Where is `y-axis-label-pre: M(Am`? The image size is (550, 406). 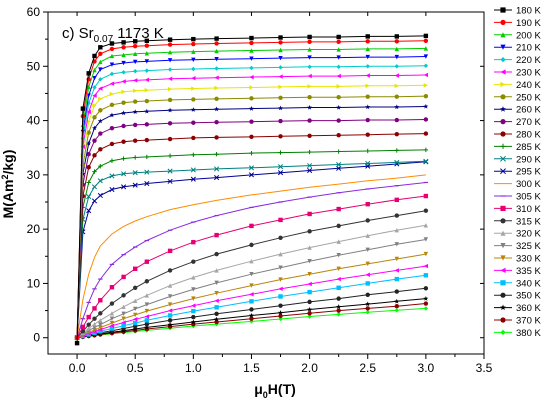 y-axis-label-pre: M(Am is located at coordinates (8, 199).